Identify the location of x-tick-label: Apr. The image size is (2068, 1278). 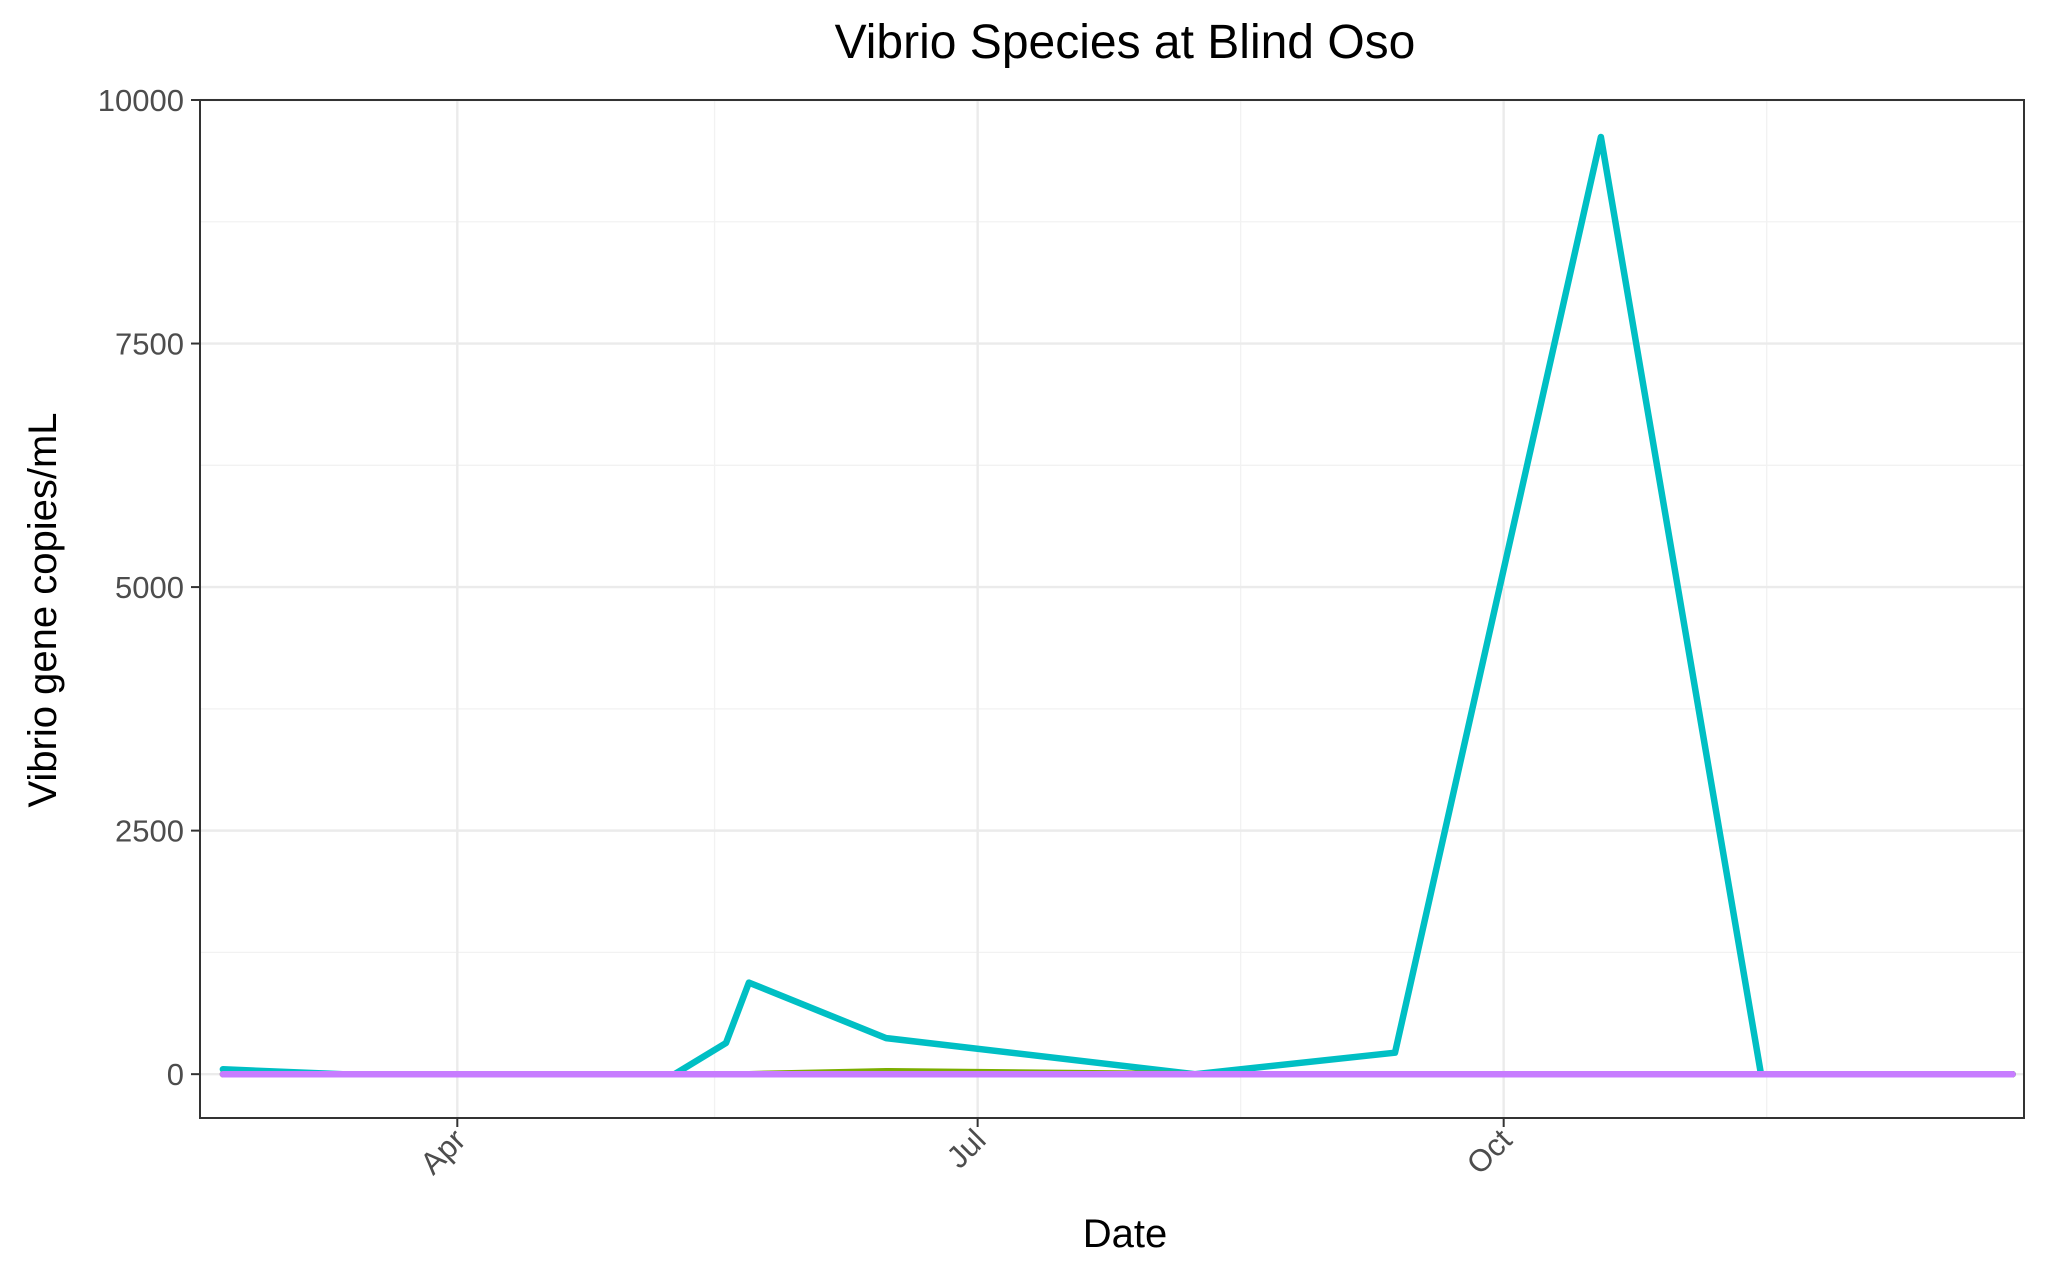
(442, 1151).